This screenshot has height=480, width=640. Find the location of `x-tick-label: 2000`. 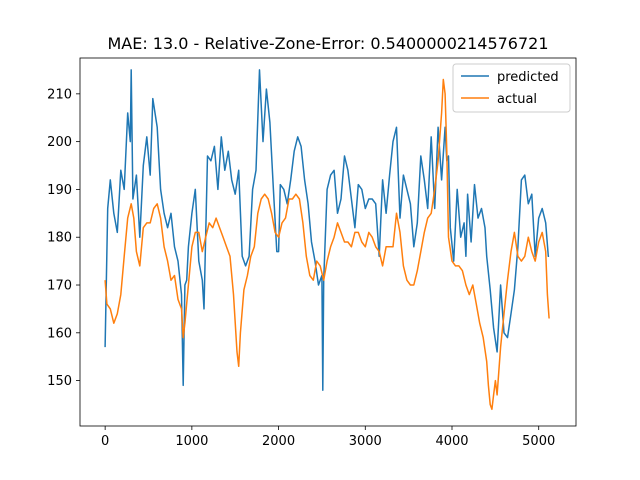

x-tick-label: 2000 is located at coordinates (278, 441).